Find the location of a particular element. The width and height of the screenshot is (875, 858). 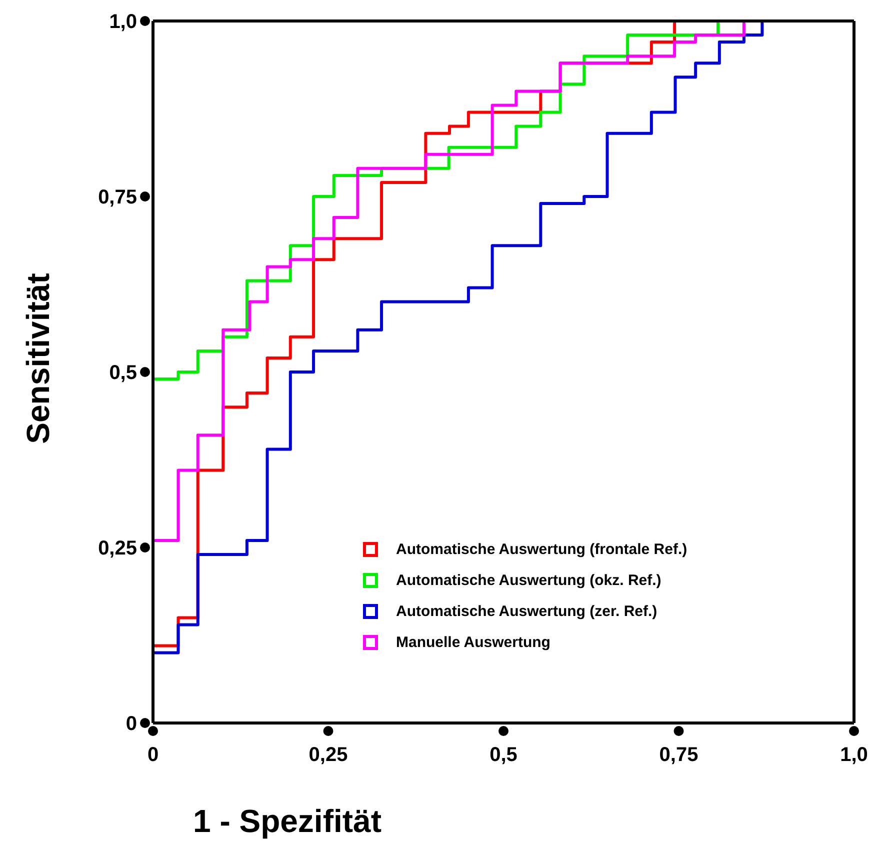

legend-label: Automatische Auswertung (okz. Ref.) is located at coordinates (529, 580).